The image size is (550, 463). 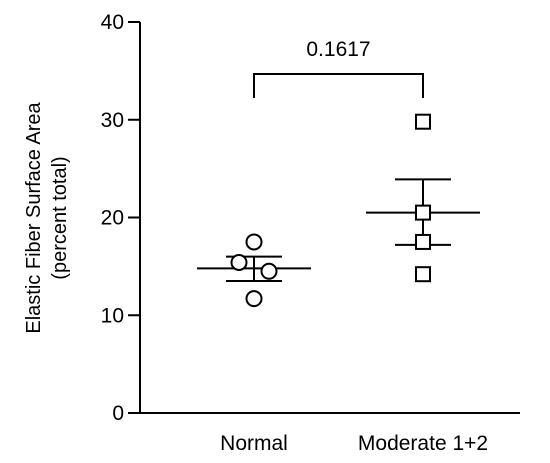 I want to click on x-axis: Normal Moderate 1+2, so click(x=330, y=433).